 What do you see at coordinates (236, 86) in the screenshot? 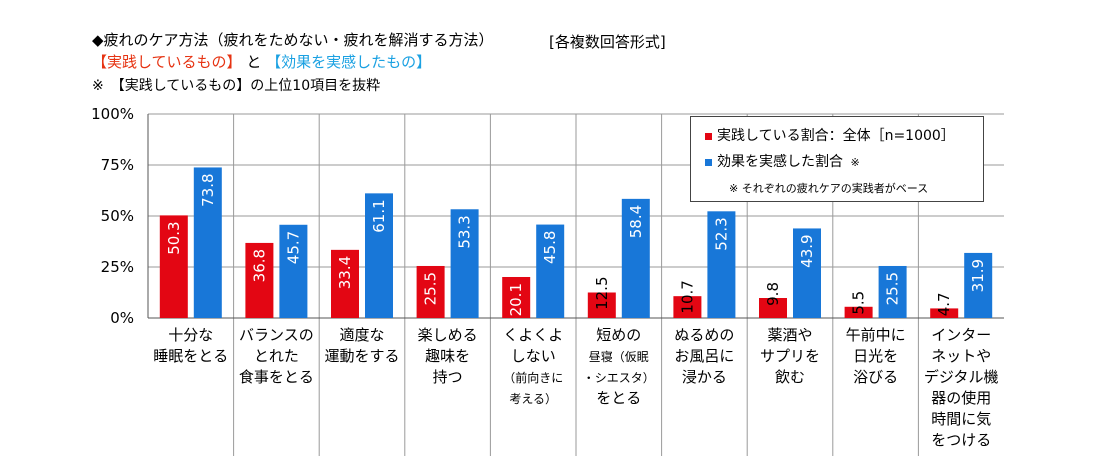
I see `top10-note: ※ 【実践しているもの】の上位10項目を抜粋` at bounding box center [236, 86].